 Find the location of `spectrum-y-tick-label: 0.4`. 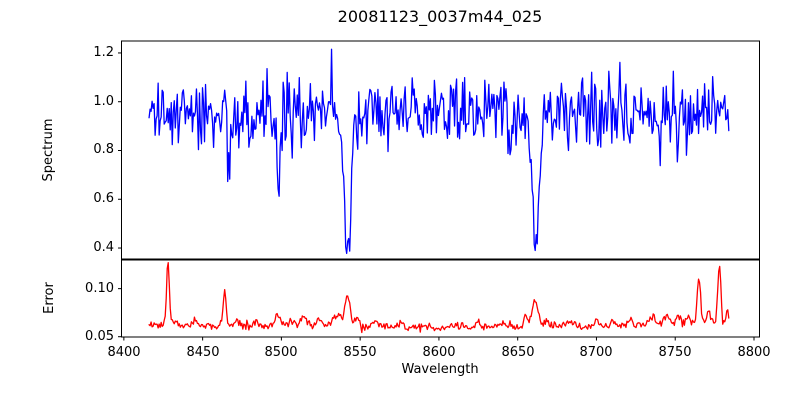

spectrum-y-tick-label: 0.4 is located at coordinates (103, 247).